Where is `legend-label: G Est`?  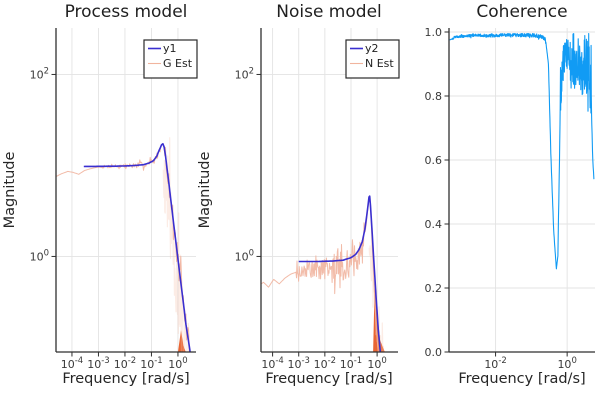
legend-label: G Est is located at coordinates (178, 63).